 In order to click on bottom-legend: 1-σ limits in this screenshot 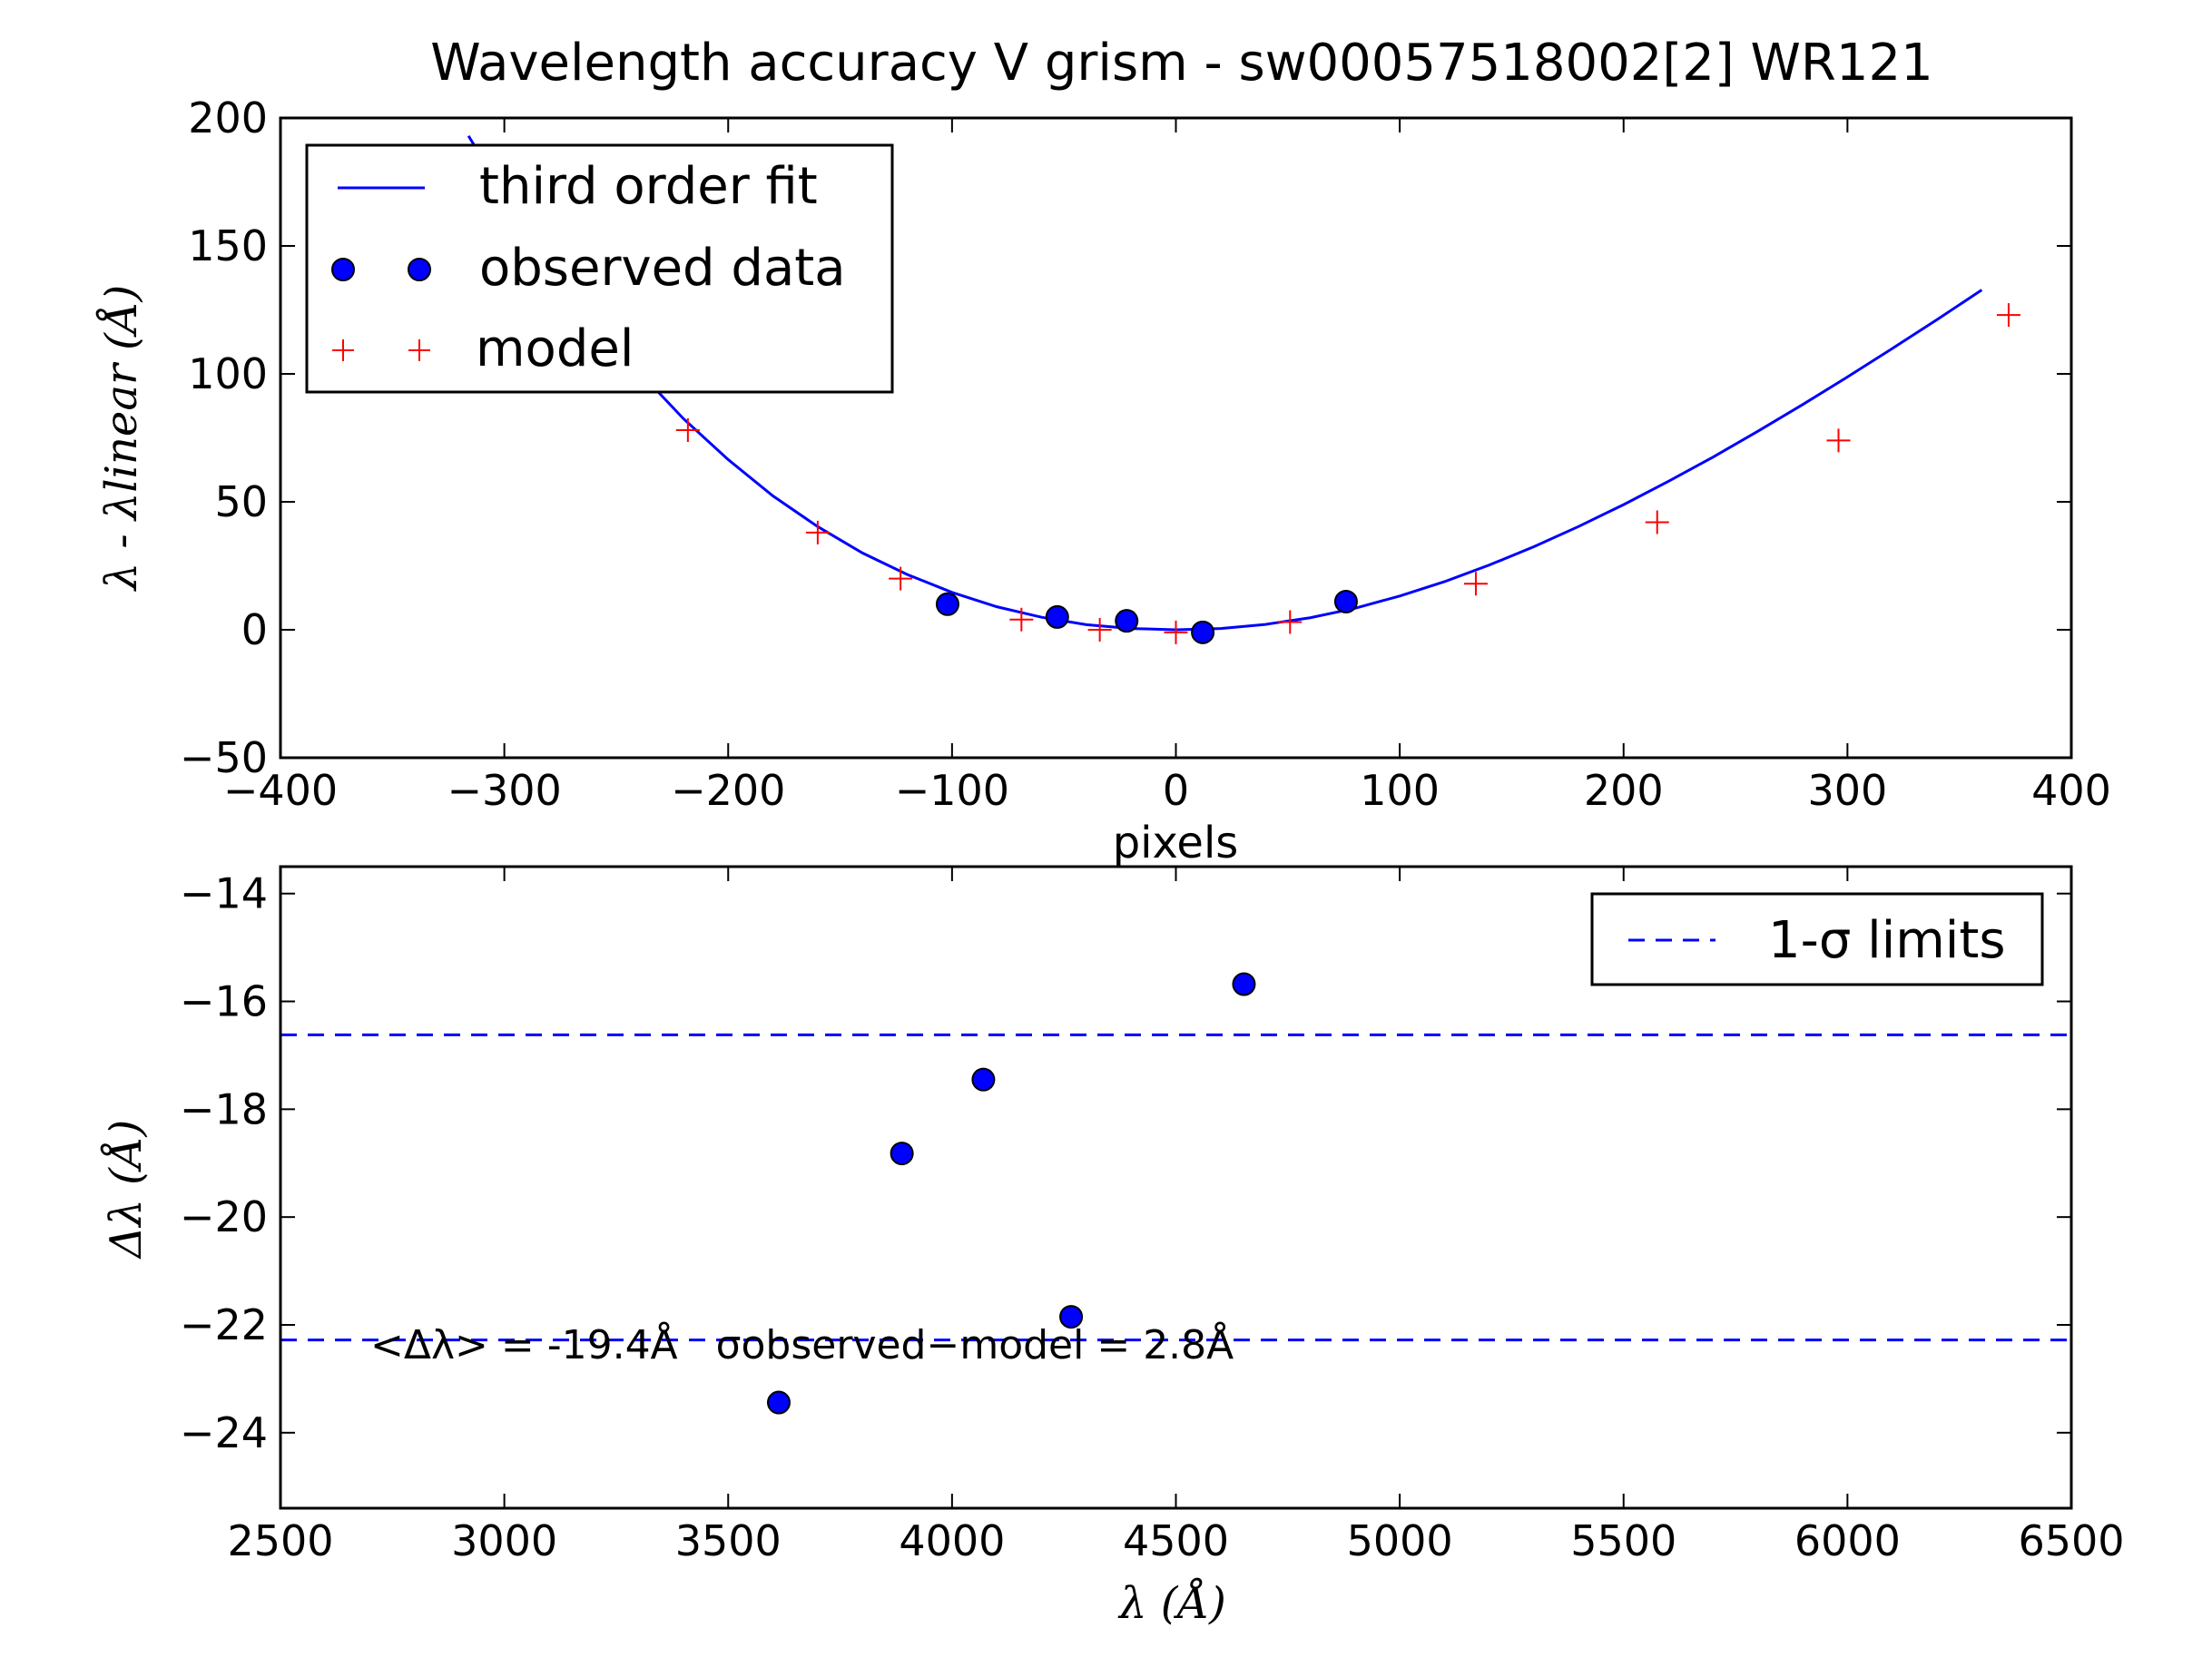, I will do `click(1817, 939)`.